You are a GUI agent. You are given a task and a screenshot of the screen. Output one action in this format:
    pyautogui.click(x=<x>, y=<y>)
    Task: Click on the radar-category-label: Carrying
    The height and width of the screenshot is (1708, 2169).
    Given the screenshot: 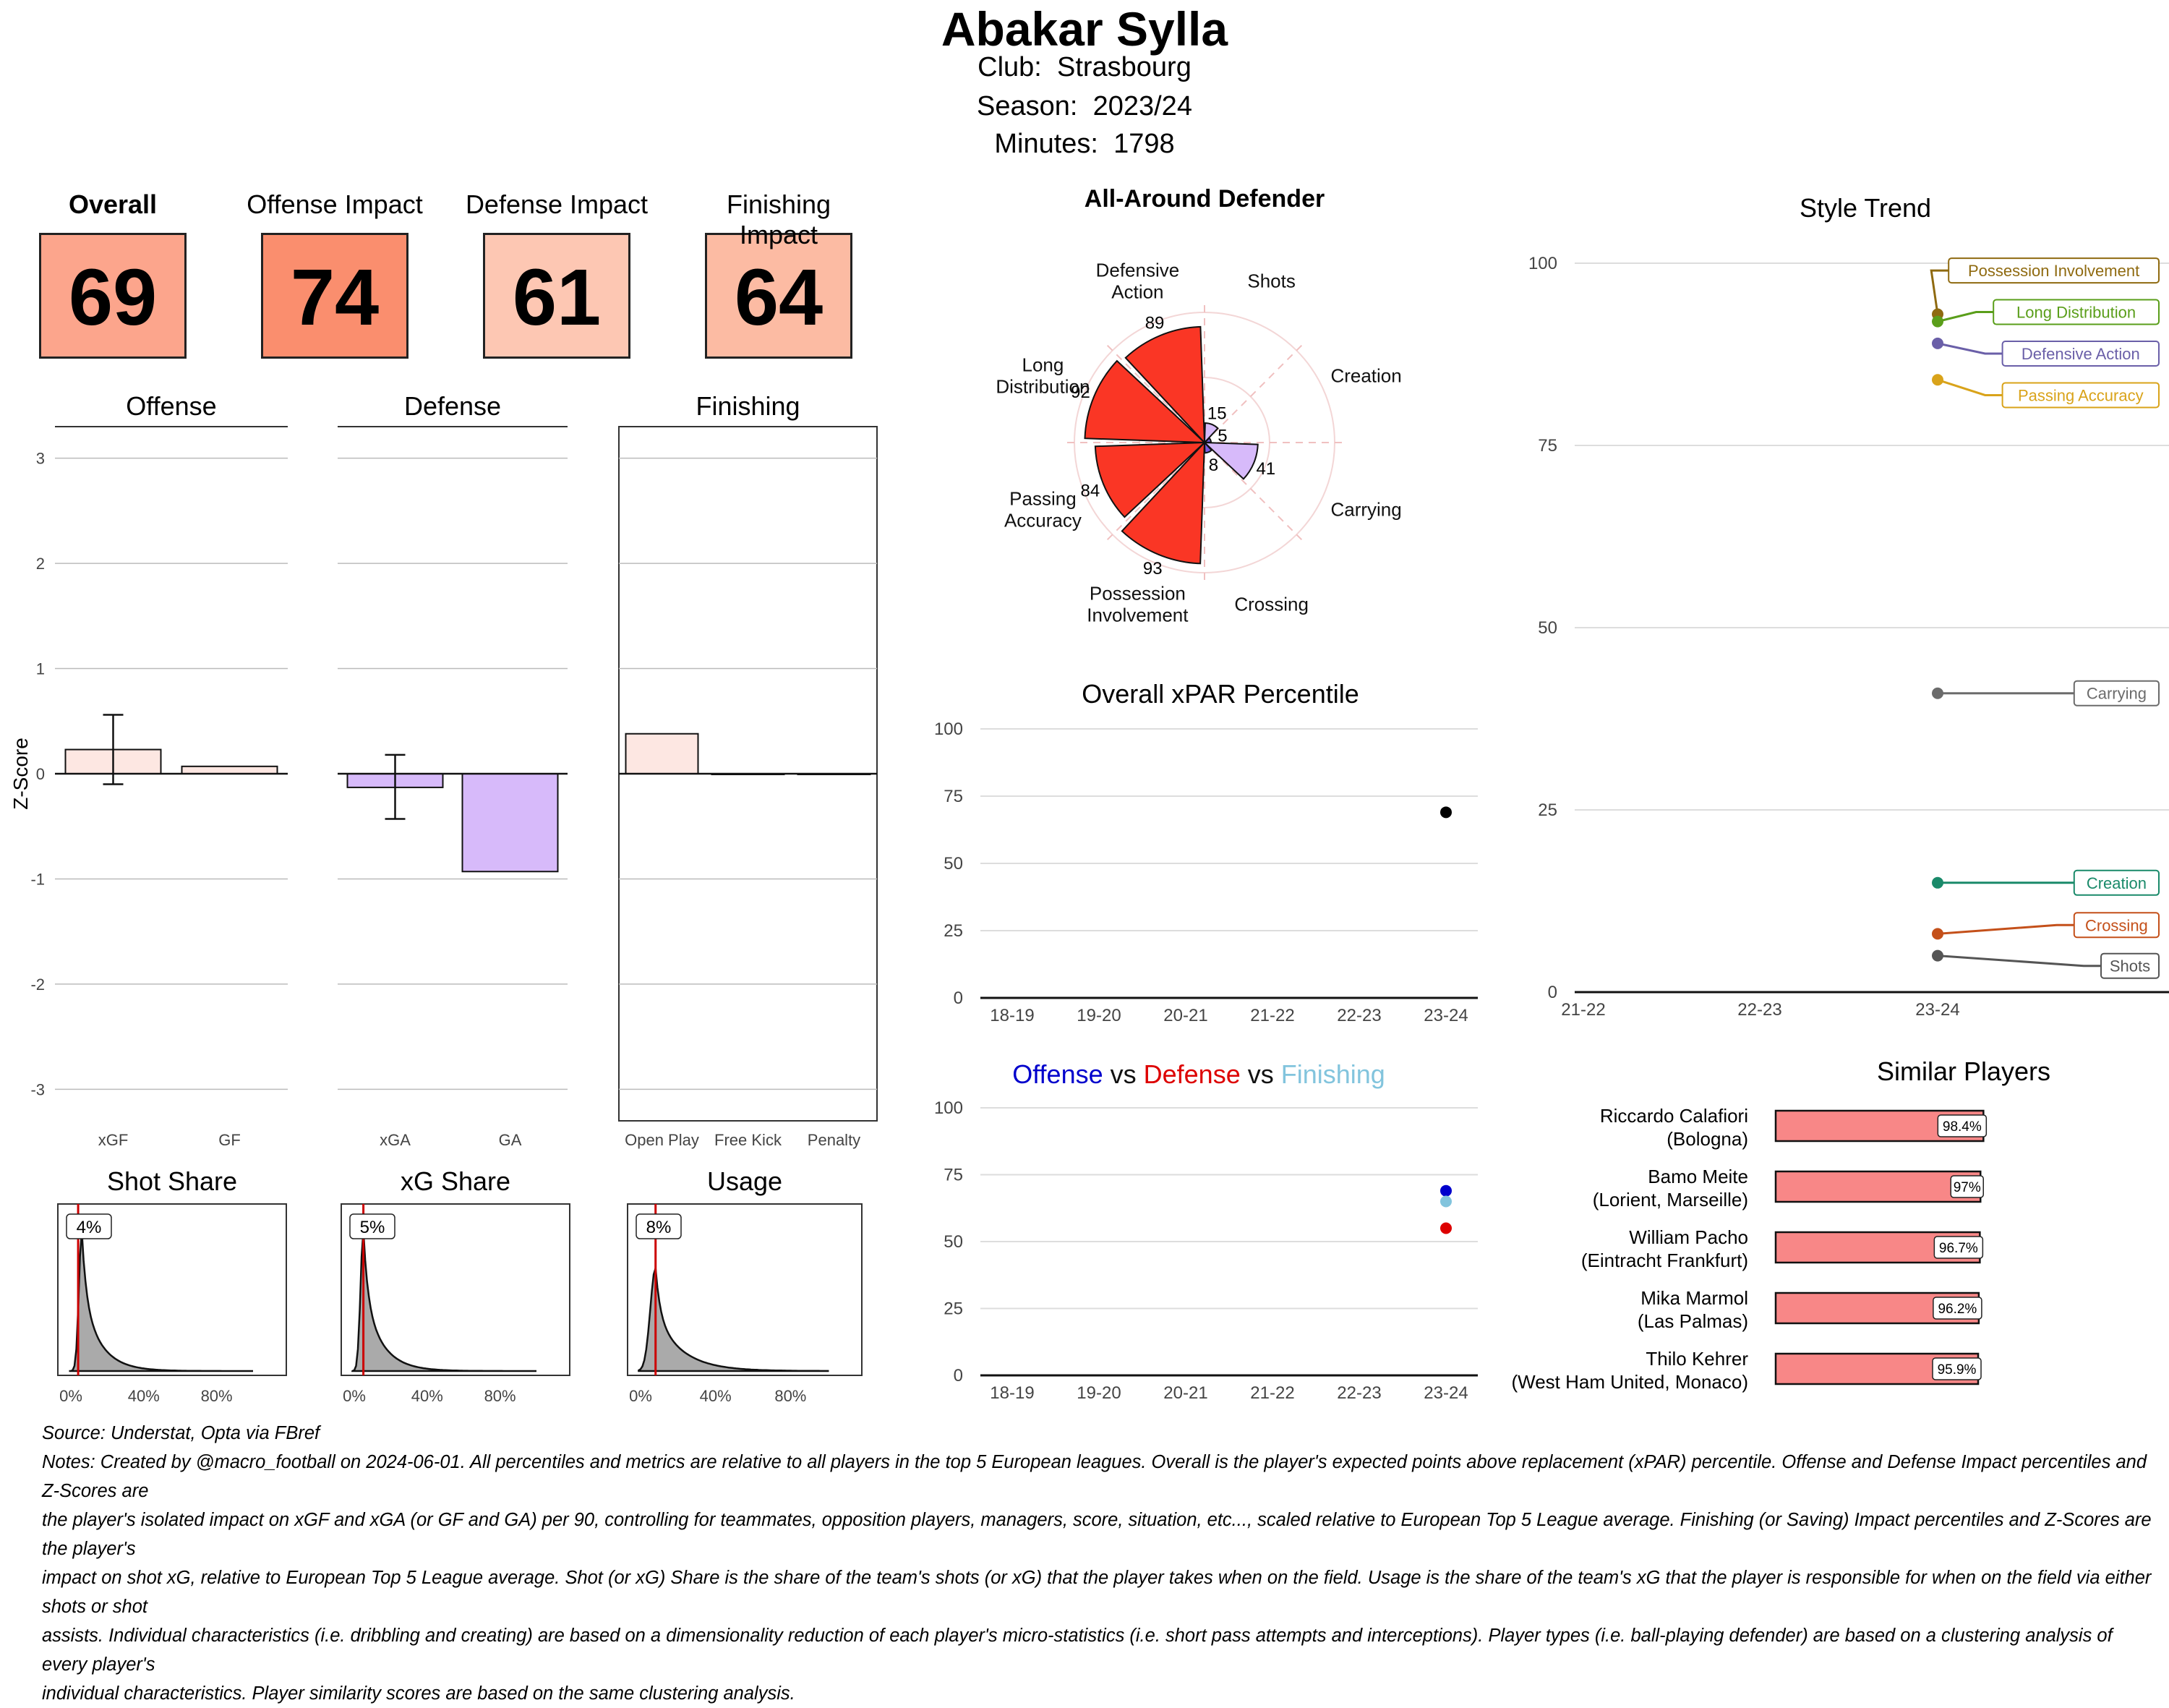 What is the action you would take?
    pyautogui.click(x=1365, y=510)
    